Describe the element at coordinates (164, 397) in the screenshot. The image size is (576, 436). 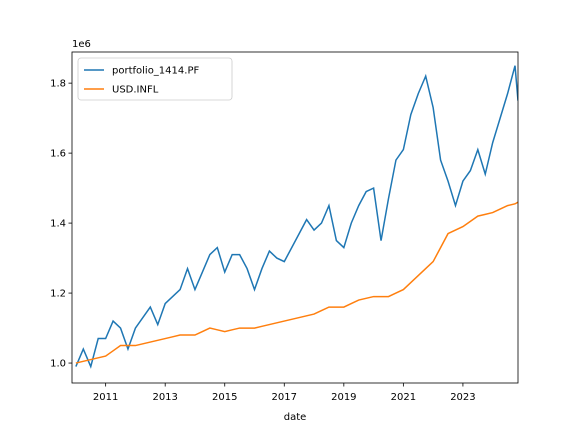
I see `x-tick-label: 2013` at that location.